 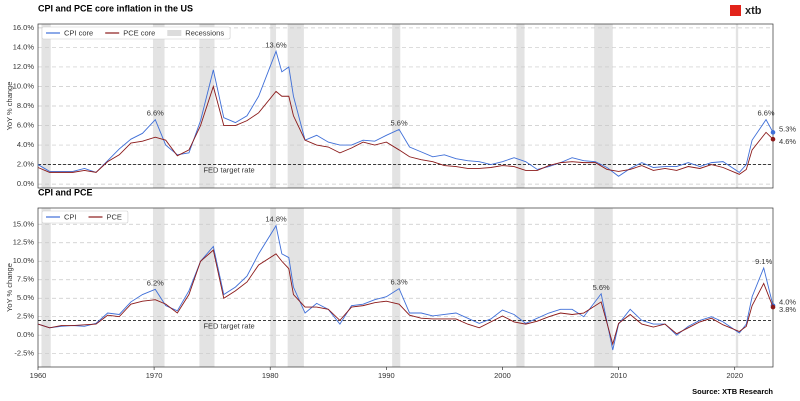 I want to click on y-tick-label: 2.0%, so click(x=25, y=164).